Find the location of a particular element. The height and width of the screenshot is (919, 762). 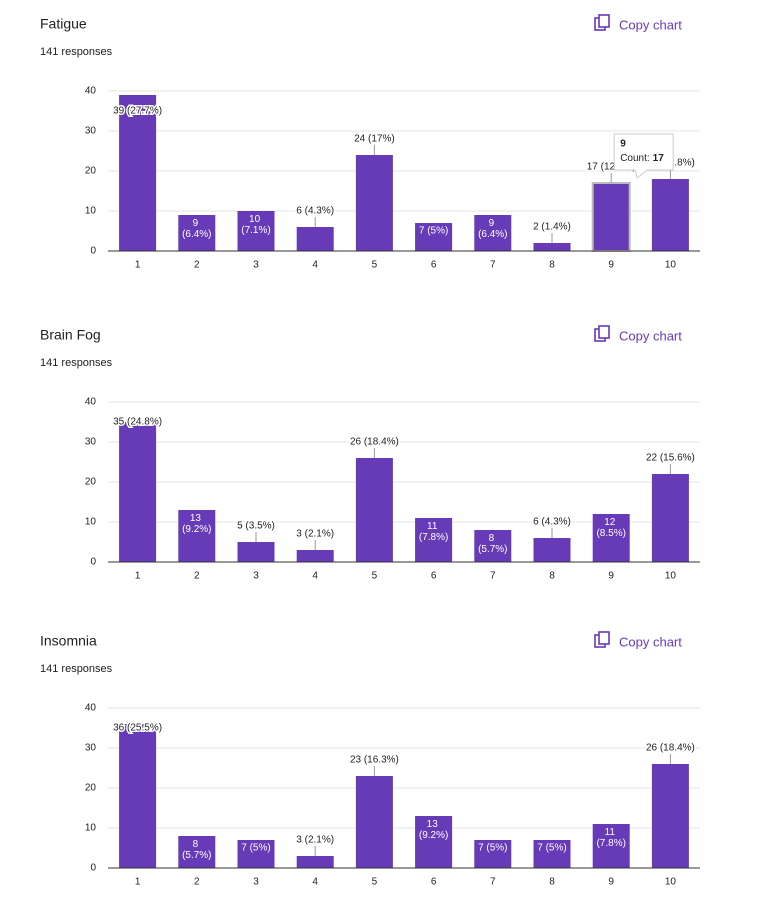

tooltip: 9 Count: 17 is located at coordinates (643, 156).